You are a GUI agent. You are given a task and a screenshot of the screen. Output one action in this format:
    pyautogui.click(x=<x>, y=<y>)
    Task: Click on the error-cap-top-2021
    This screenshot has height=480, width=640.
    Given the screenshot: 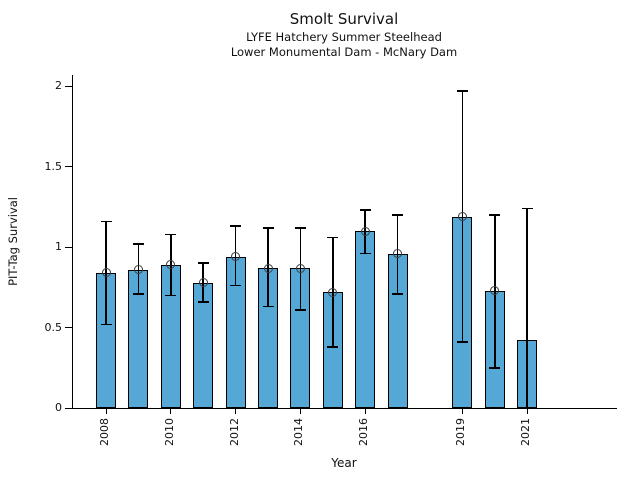 What is the action you would take?
    pyautogui.click(x=527, y=208)
    